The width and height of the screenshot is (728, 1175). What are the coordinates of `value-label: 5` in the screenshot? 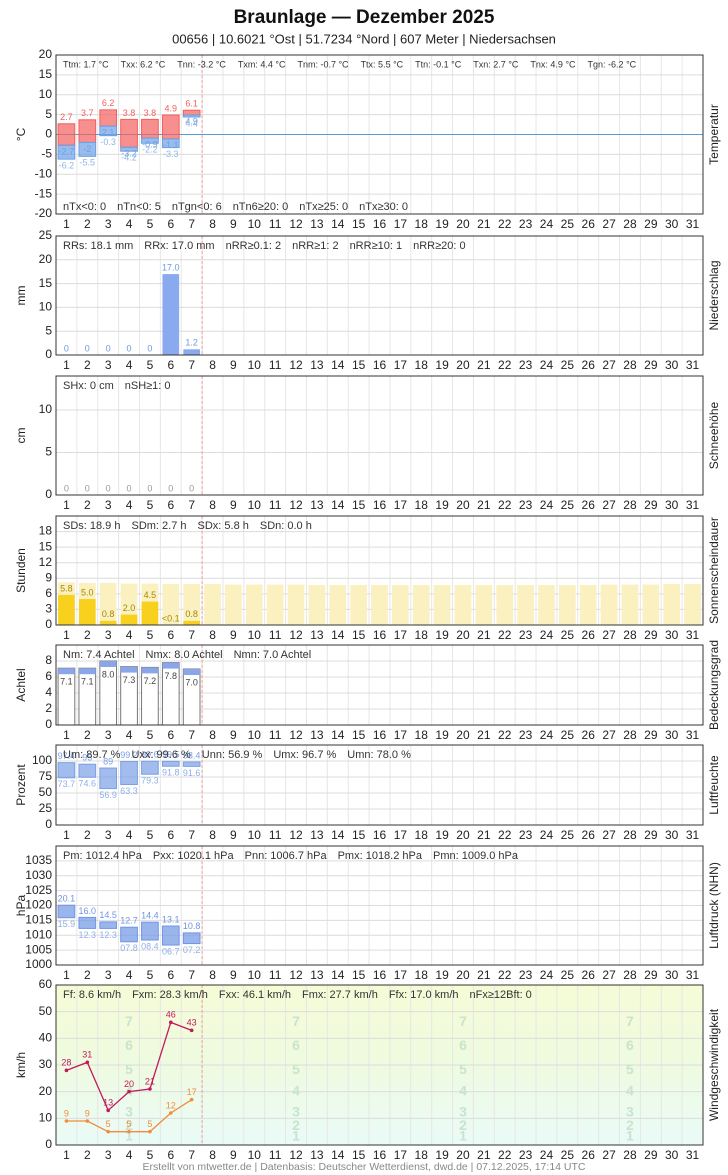 It's located at (149, 1124).